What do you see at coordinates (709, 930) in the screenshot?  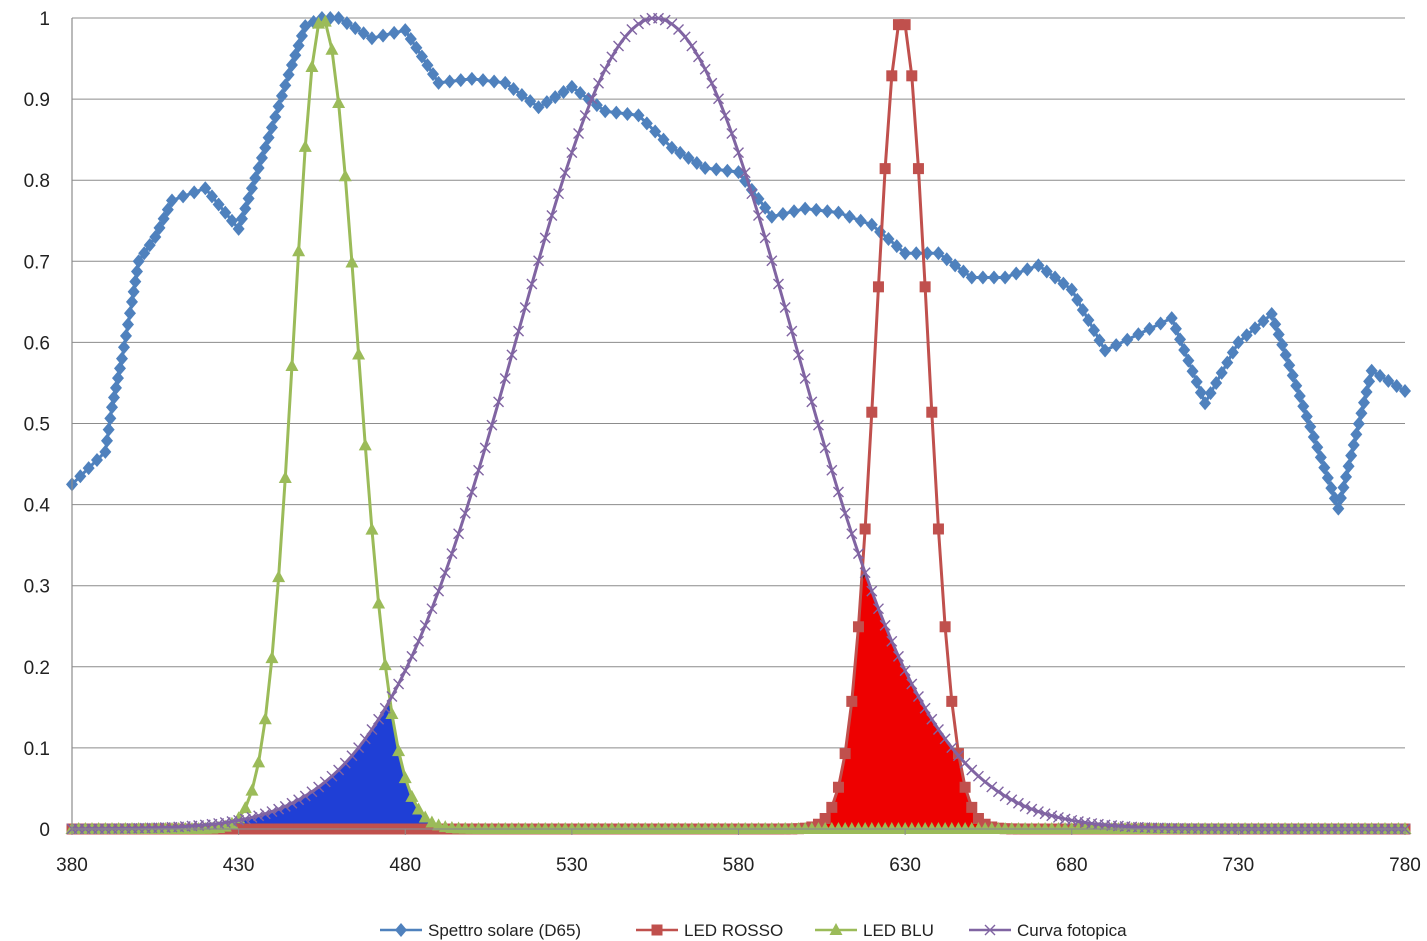 I see `legend-item: LED ROSSO` at bounding box center [709, 930].